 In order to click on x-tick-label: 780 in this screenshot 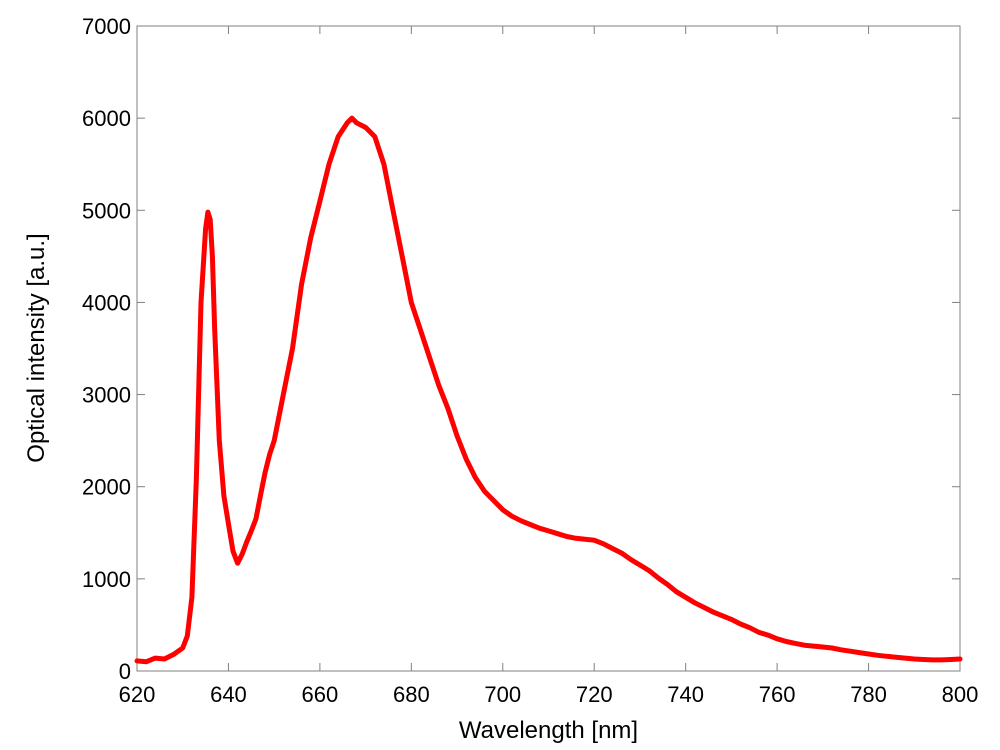, I will do `click(868, 694)`.